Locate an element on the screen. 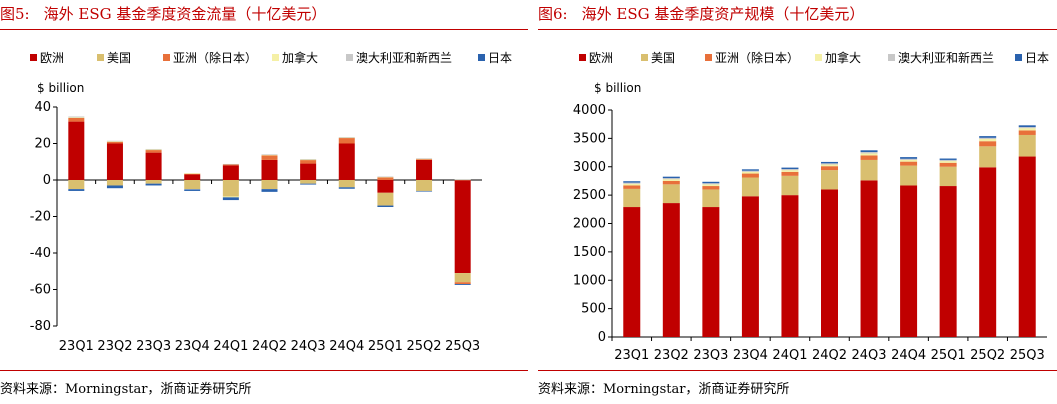 This screenshot has width=1057, height=404. flows-bar-24Q3-australia_nz is located at coordinates (308, 159).